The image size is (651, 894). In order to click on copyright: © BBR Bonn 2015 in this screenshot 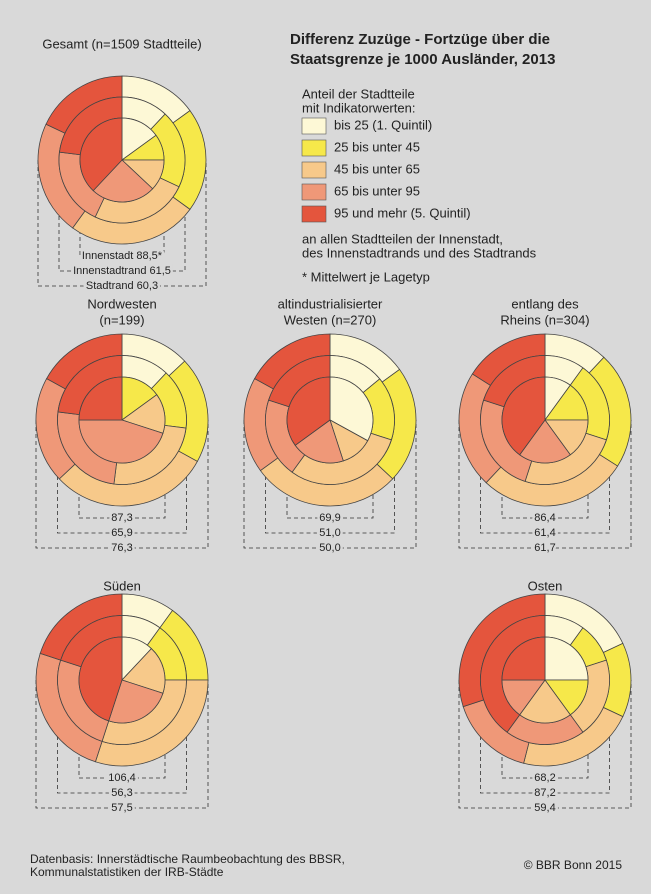, I will do `click(573, 865)`.